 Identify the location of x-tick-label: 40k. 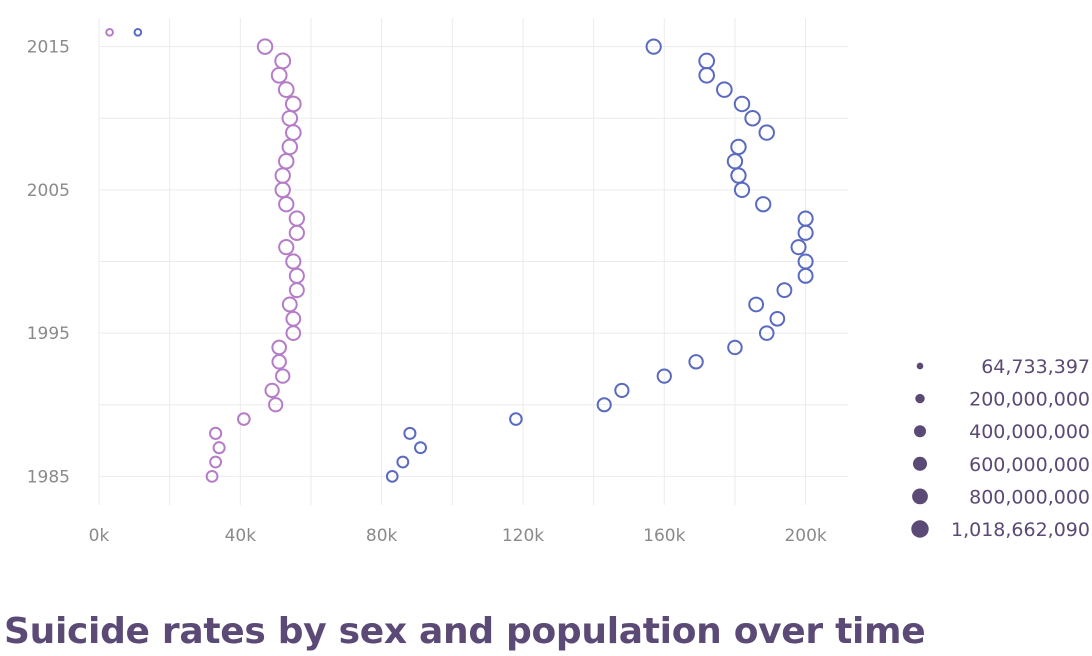
(241, 536).